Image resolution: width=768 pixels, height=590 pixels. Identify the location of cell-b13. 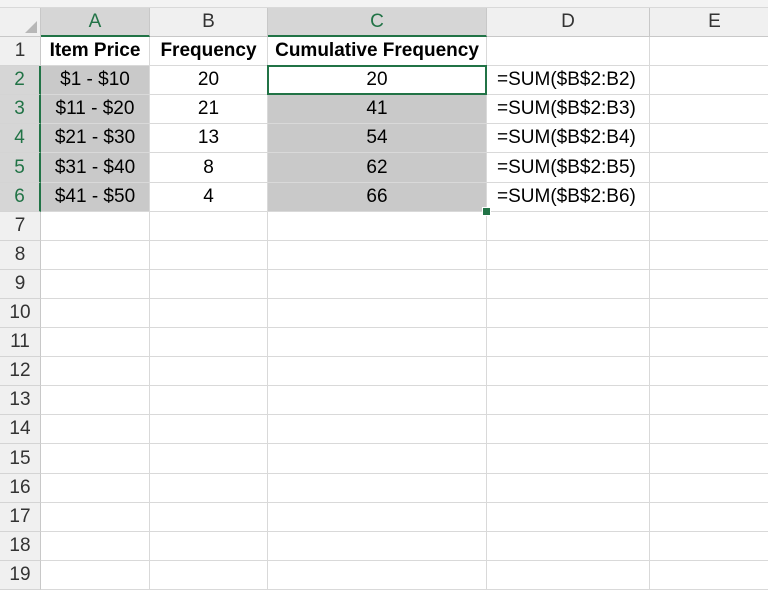
(209, 400).